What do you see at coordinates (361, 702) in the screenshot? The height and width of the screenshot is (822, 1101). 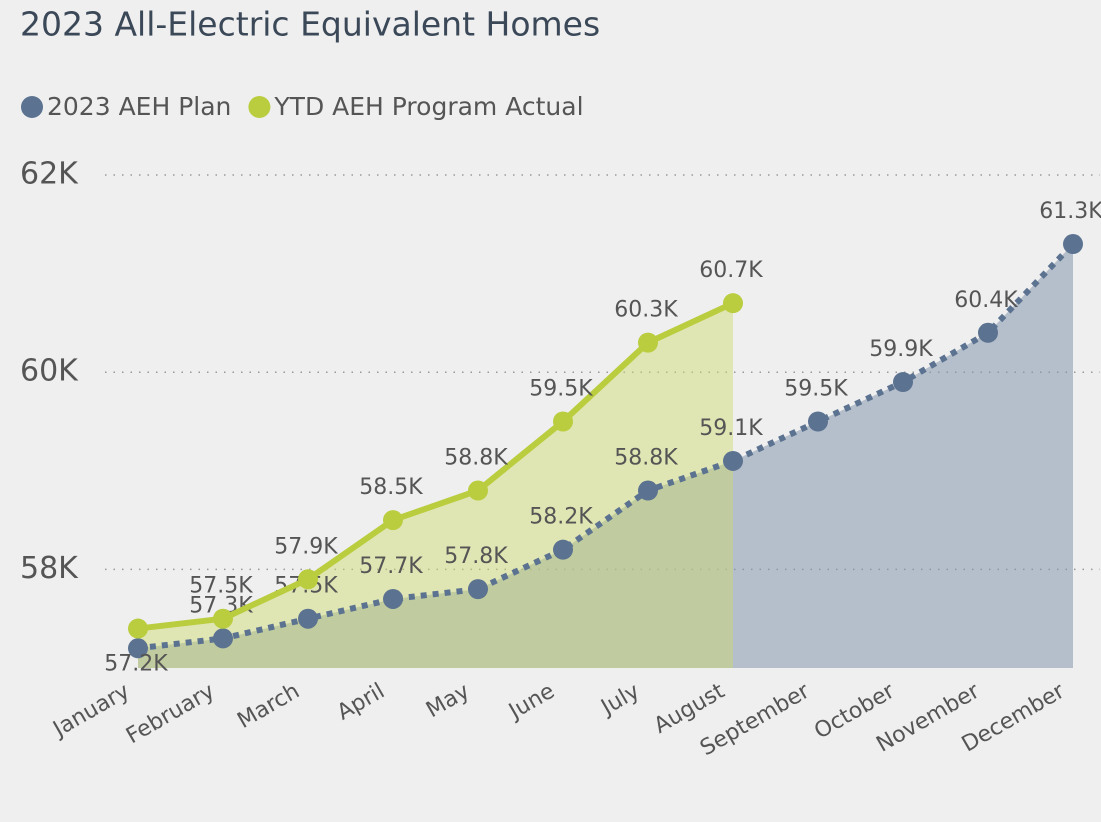 I see `x-tick-label: April` at bounding box center [361, 702].